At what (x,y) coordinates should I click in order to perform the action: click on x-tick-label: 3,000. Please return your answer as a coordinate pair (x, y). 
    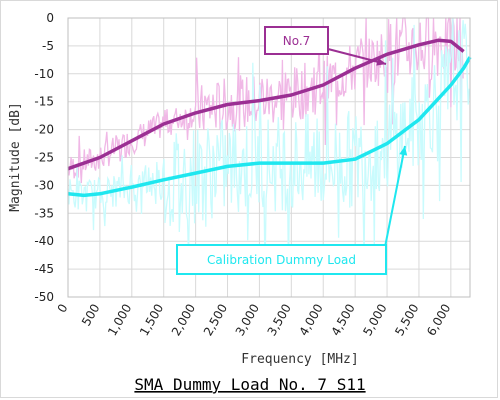
    Looking at the image, I should click on (247, 320).